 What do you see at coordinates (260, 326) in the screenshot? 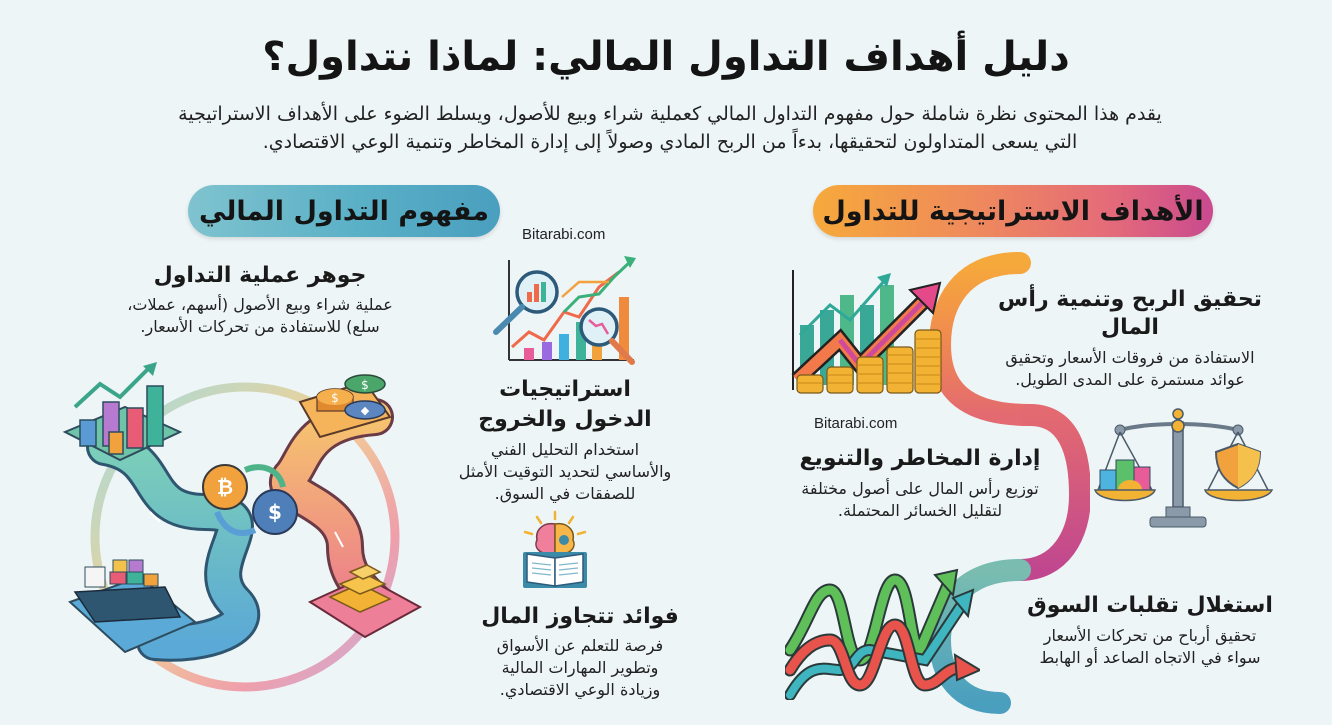
I see `item-text-line: سلع) للاستفادة من تحركات الأسعار.` at bounding box center [260, 326].